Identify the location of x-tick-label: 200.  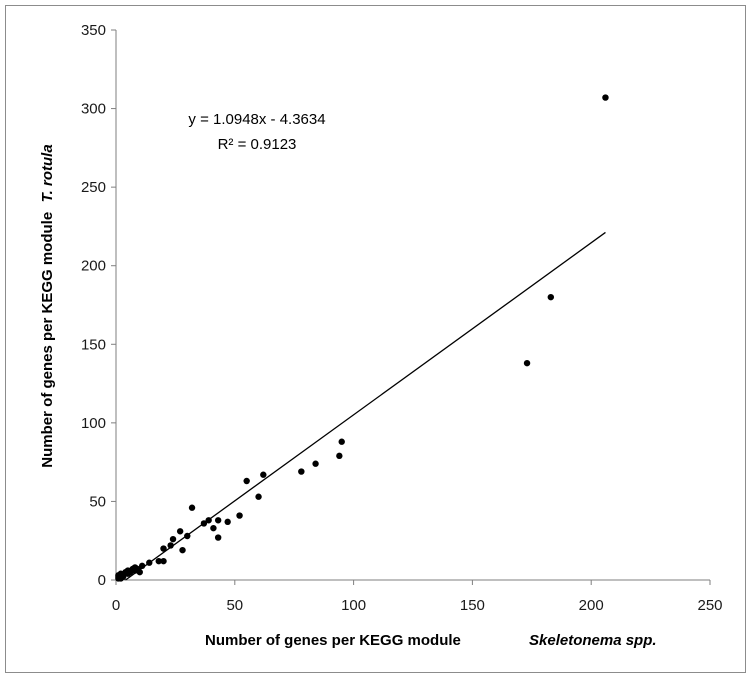
(591, 605).